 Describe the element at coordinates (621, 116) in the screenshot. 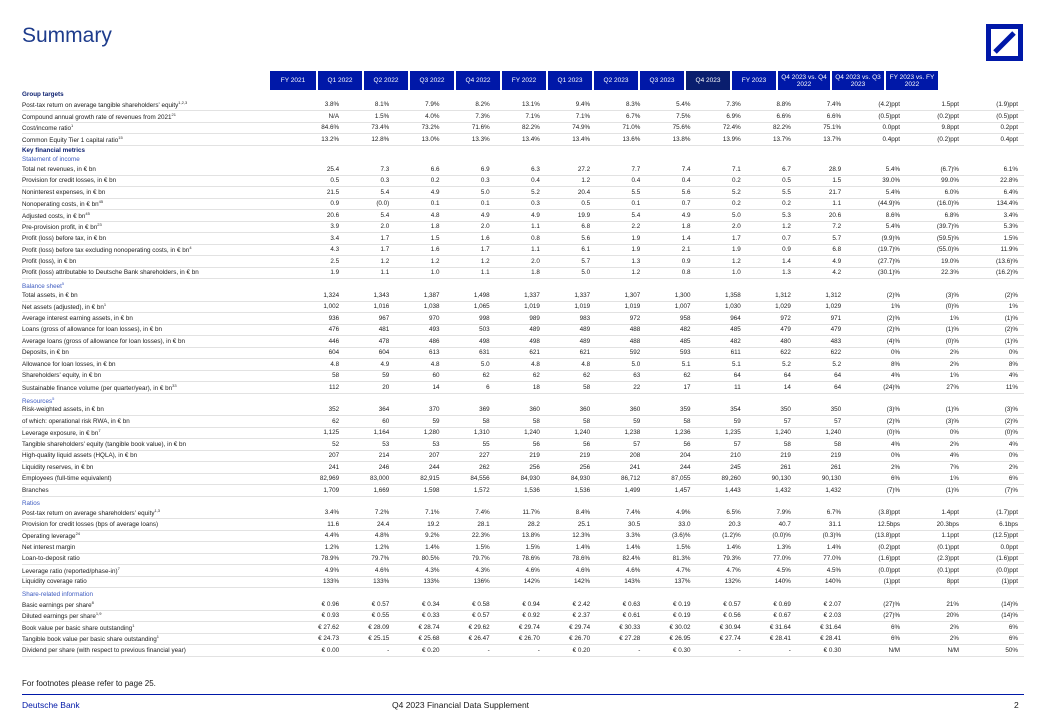

I see `table-cell: 6.7%` at that location.